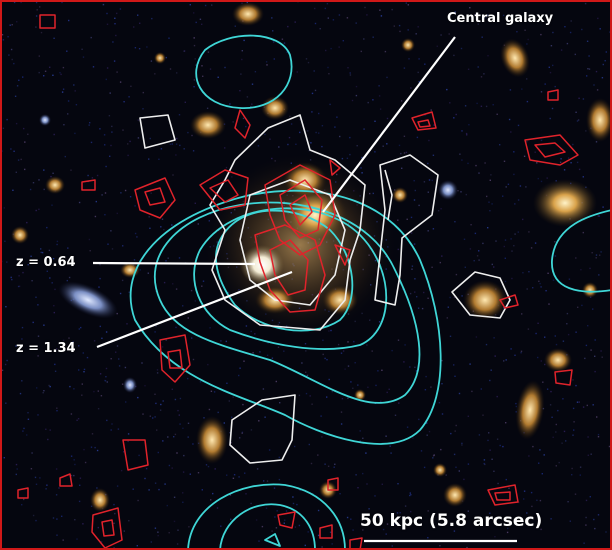 This screenshot has height=550, width=612. Describe the element at coordinates (46, 348) in the screenshot. I see `redshift-label-1-34: z = 1.34` at that location.